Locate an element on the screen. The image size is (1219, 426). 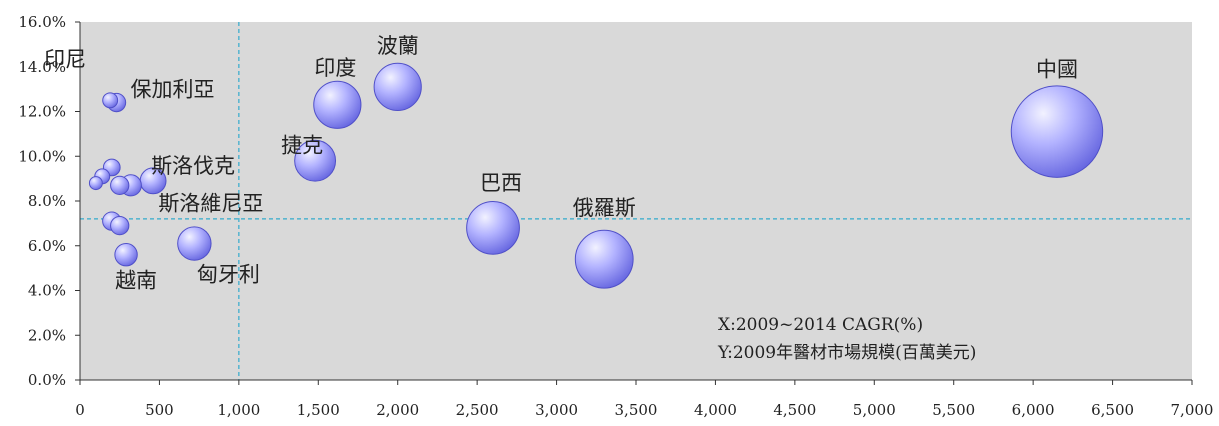
x-tick-label: 3,500 is located at coordinates (636, 410).